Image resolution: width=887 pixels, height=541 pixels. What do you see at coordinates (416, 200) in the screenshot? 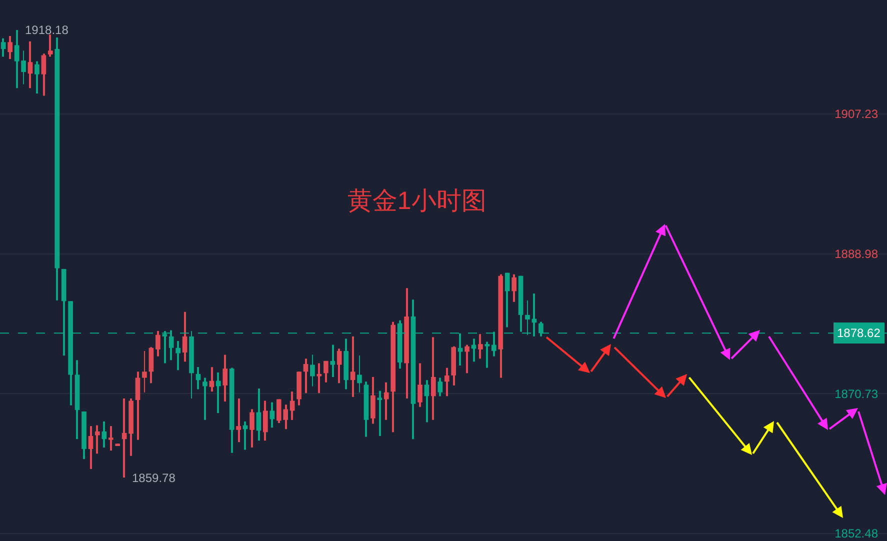
I see `text: 黄金1小时图` at bounding box center [416, 200].